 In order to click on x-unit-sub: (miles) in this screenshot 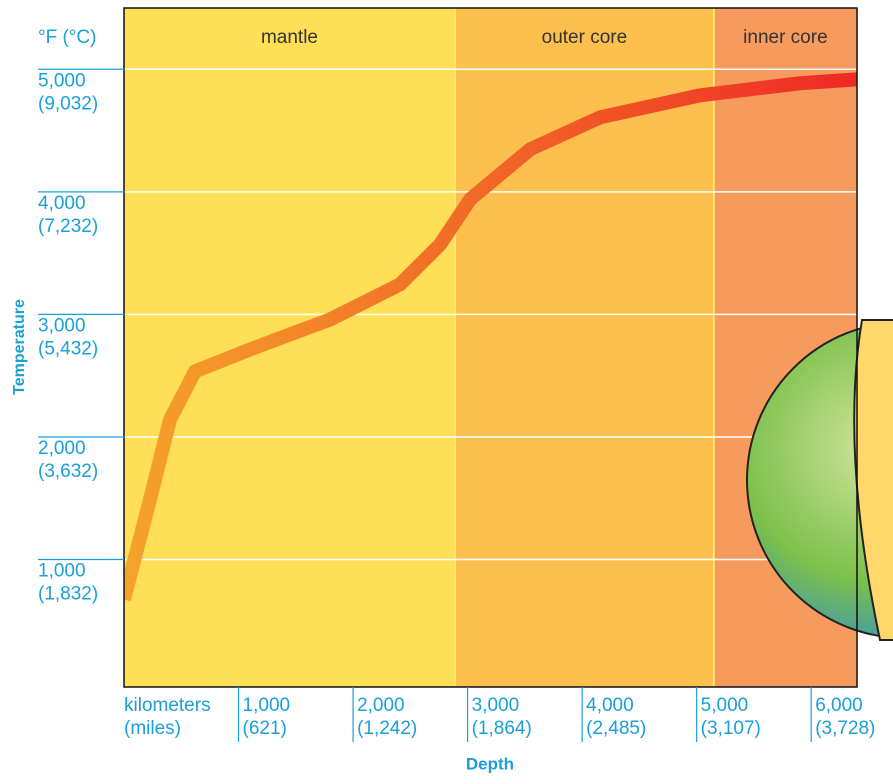, I will do `click(152, 728)`.